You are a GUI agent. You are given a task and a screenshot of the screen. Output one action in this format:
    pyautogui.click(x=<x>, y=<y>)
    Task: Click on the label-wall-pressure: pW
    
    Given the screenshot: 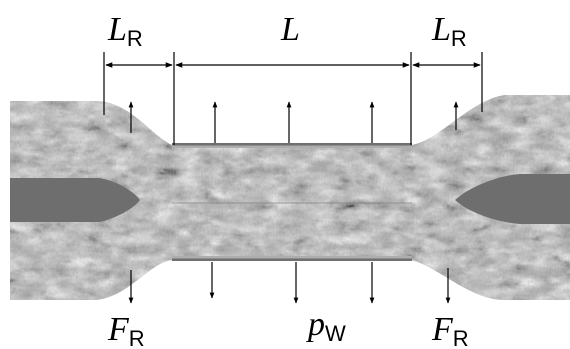 What is the action you would take?
    pyautogui.click(x=326, y=326)
    